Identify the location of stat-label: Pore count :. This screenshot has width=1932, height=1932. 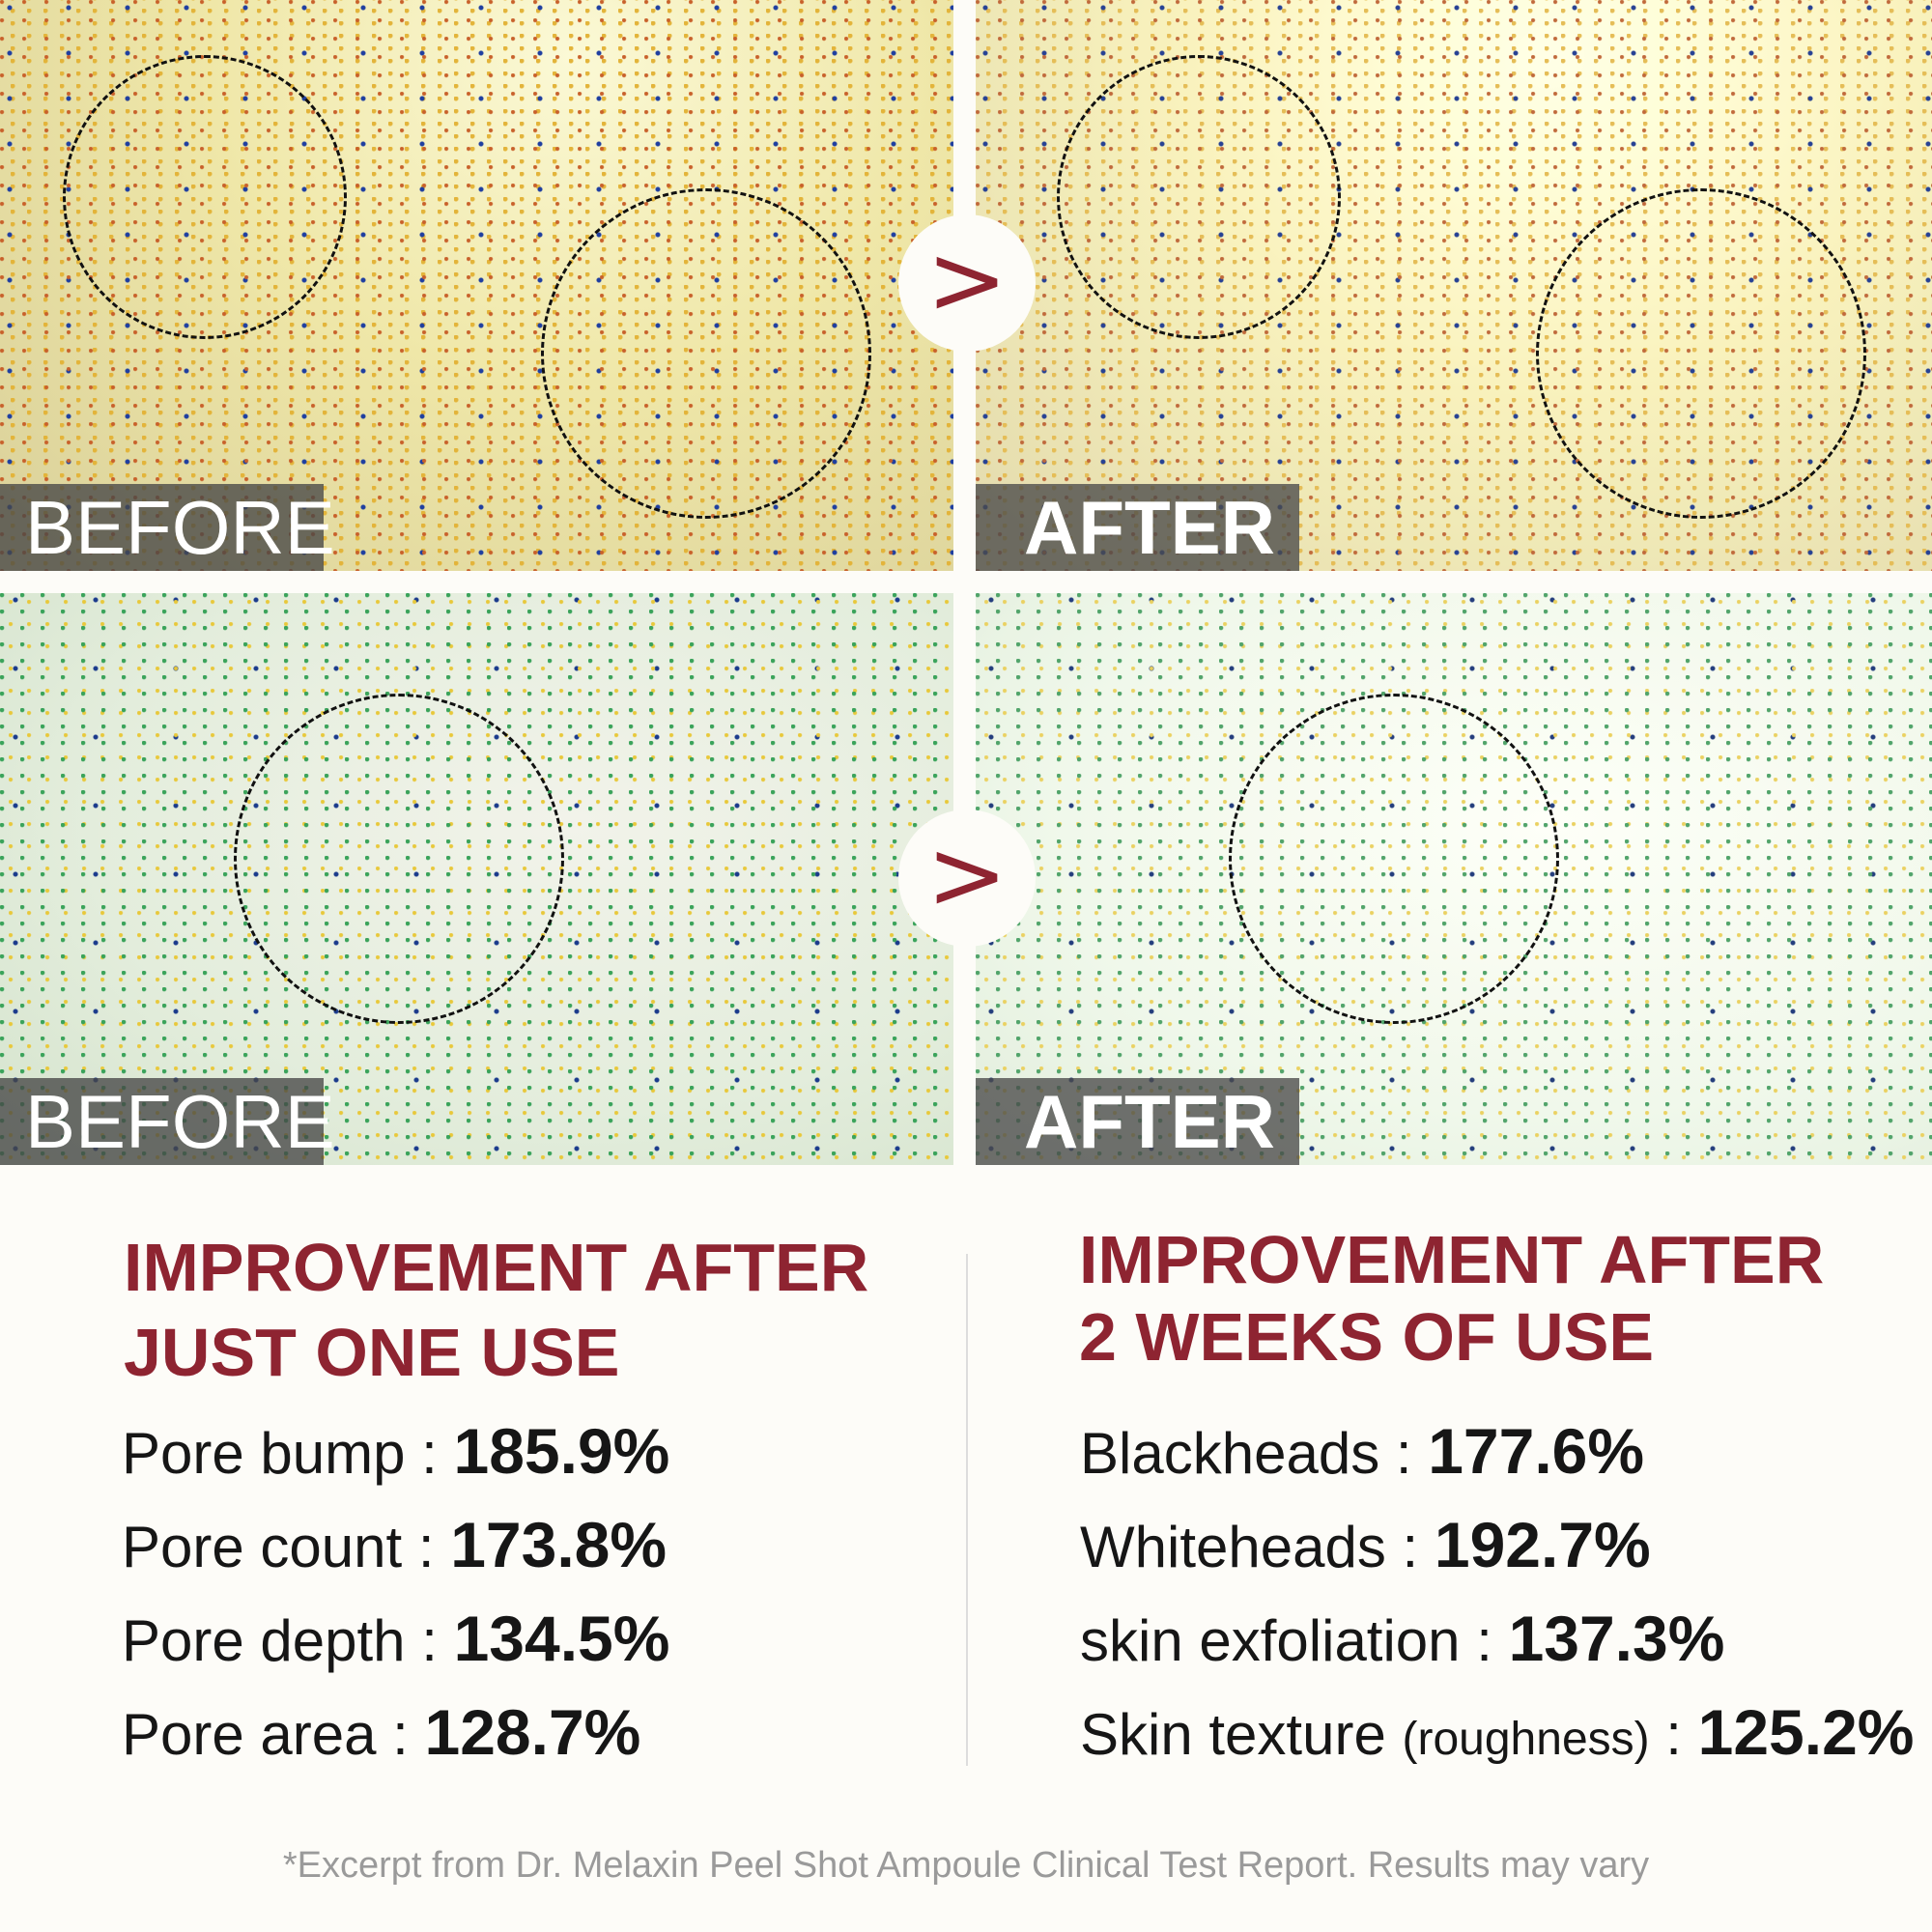
(278, 1547).